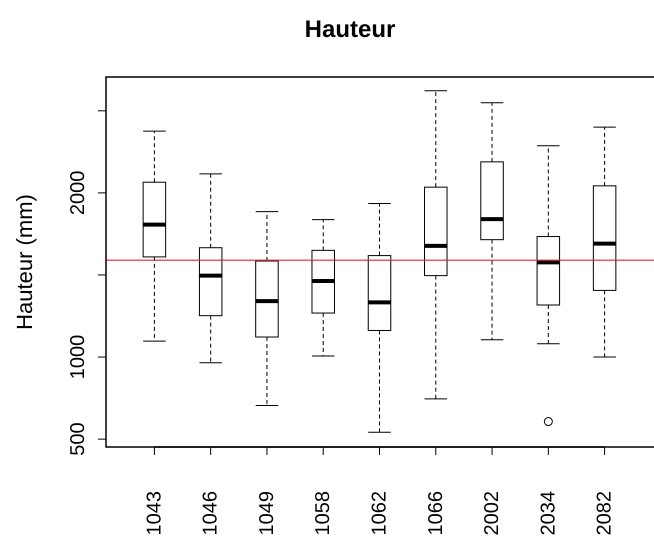 Image resolution: width=654 pixels, height=547 pixels. What do you see at coordinates (350, 29) in the screenshot?
I see `chart-title: Hauteur` at bounding box center [350, 29].